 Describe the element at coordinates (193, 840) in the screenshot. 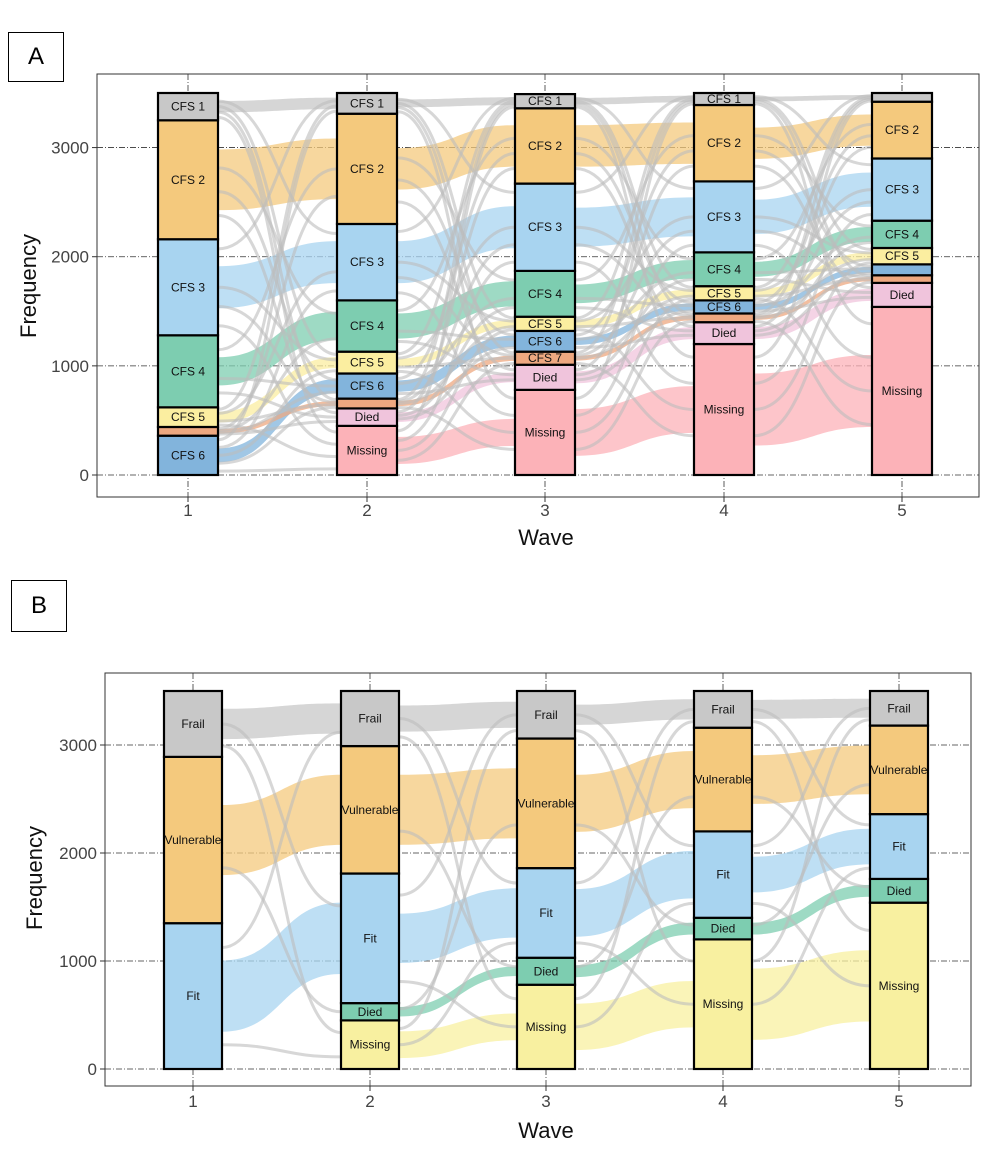

I see `stratum-label: Vulnerable` at that location.